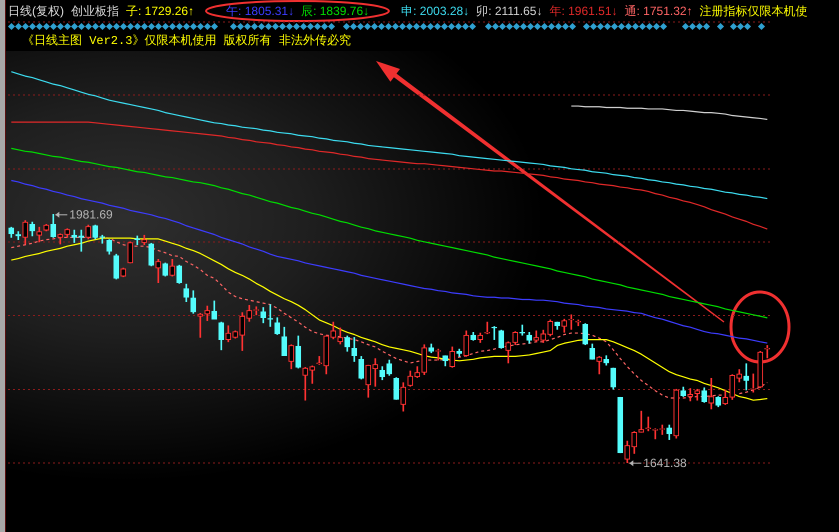 This screenshot has width=839, height=532. What do you see at coordinates (160, 11) in the screenshot?
I see `text: 子: 1729.26↑` at bounding box center [160, 11].